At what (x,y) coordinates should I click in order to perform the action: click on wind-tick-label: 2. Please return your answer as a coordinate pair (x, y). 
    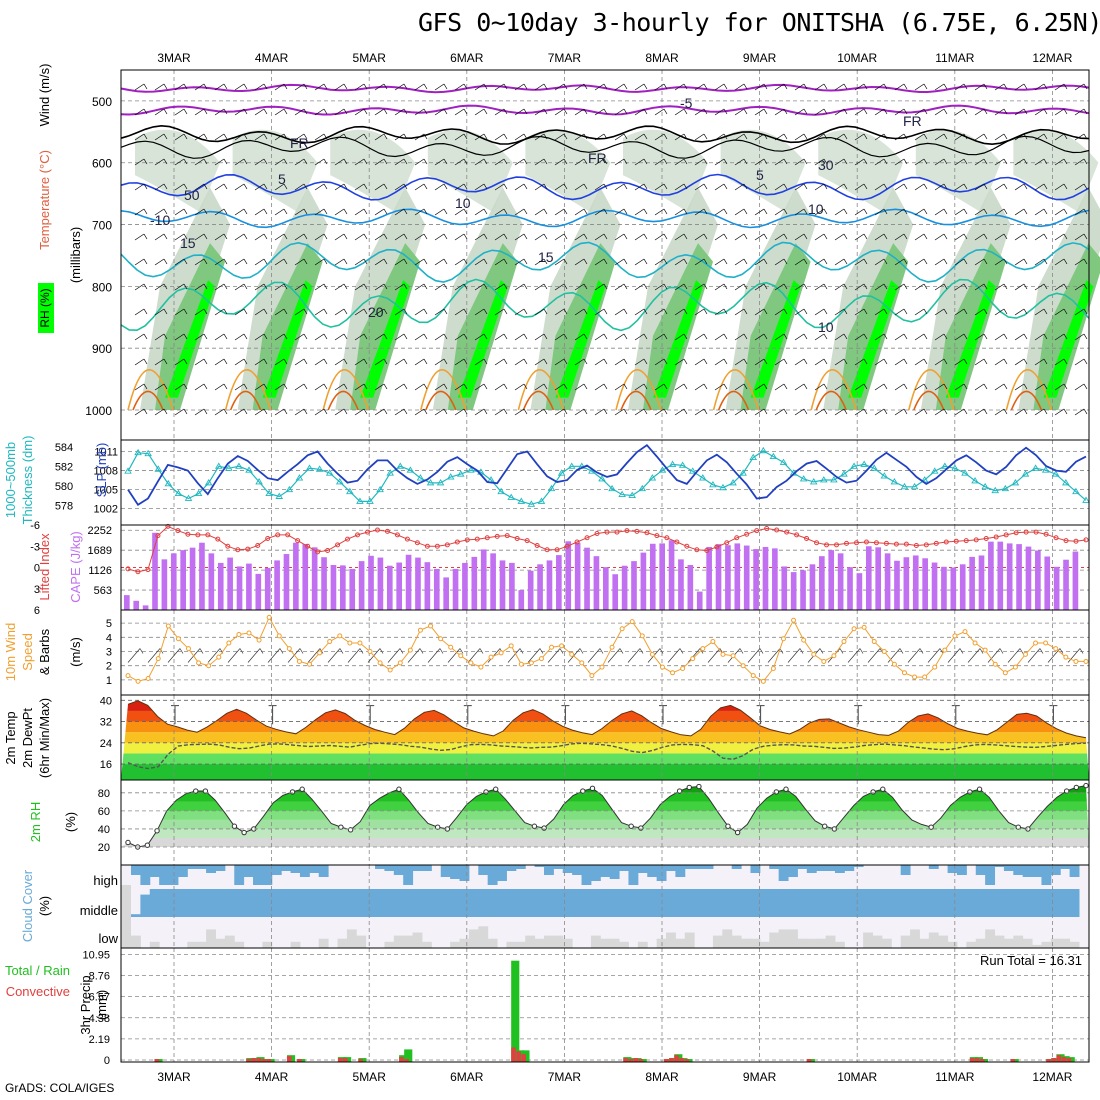
    Looking at the image, I should click on (109, 667).